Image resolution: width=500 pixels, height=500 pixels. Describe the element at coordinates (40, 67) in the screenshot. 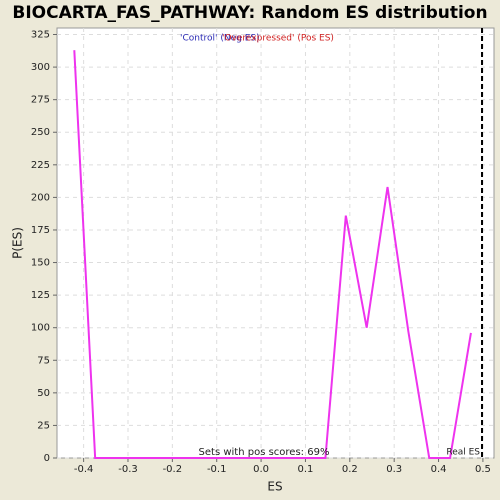

I see `y-tick-label: 300` at that location.